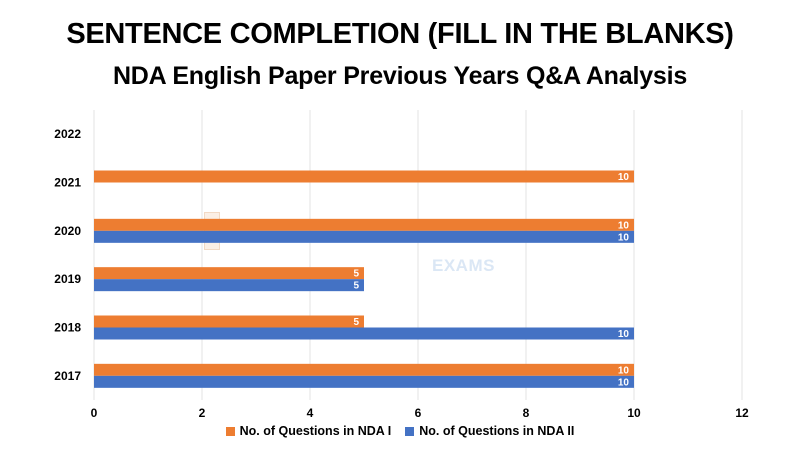 The image size is (800, 450). Describe the element at coordinates (634, 413) in the screenshot. I see `x-tick-label-10: 10` at that location.